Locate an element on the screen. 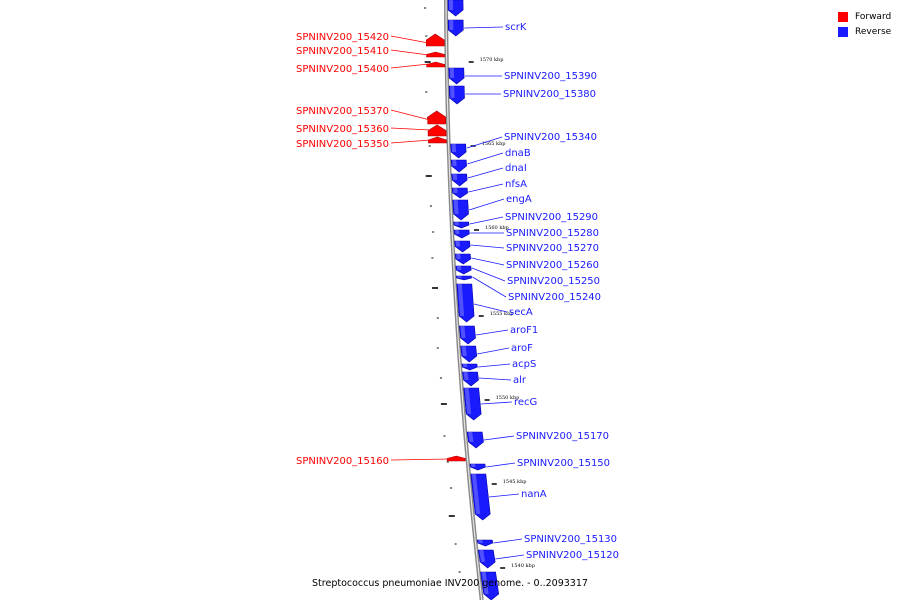  reverse-gene-label: SPNINV200_15260 is located at coordinates (552, 265).